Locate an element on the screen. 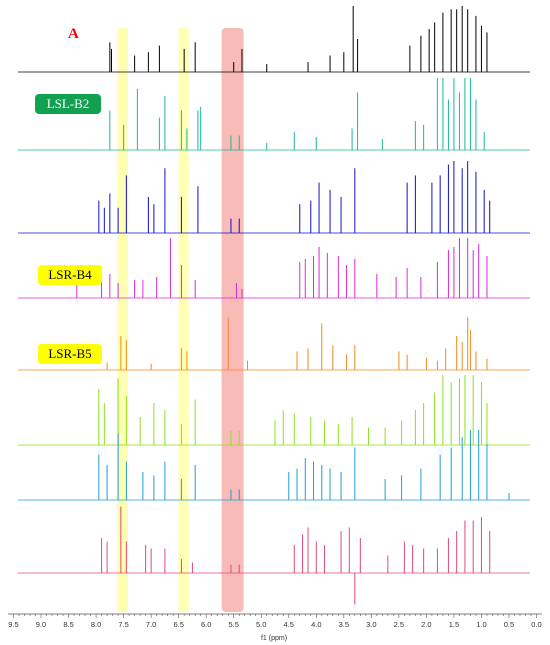 The height and width of the screenshot is (645, 550). x-tick-label: 8.0 is located at coordinates (96, 624).